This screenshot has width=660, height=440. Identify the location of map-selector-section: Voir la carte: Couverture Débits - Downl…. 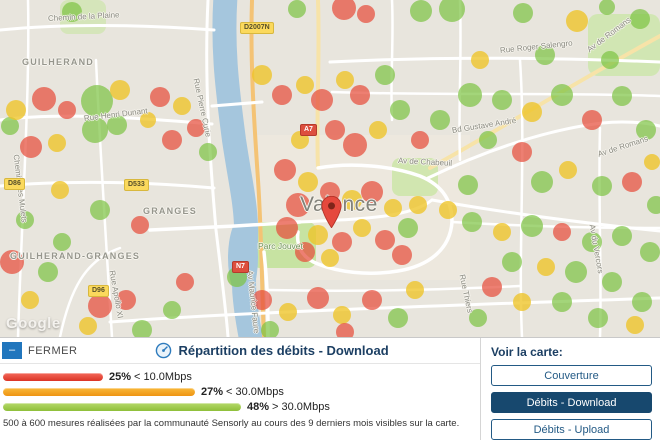
(570, 389).